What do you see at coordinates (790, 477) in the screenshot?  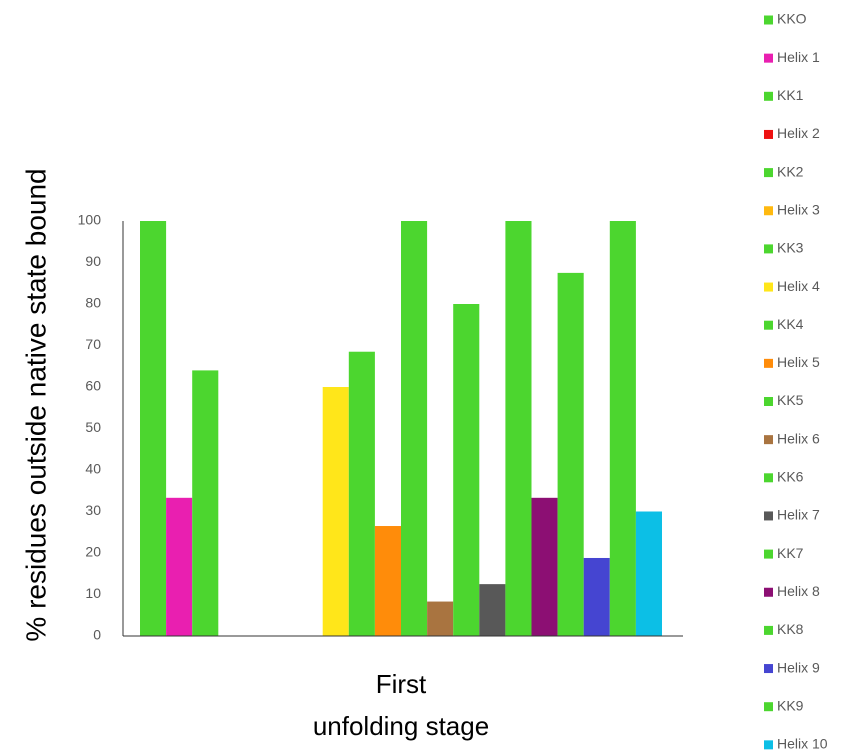 I see `legend-label: KK6` at bounding box center [790, 477].